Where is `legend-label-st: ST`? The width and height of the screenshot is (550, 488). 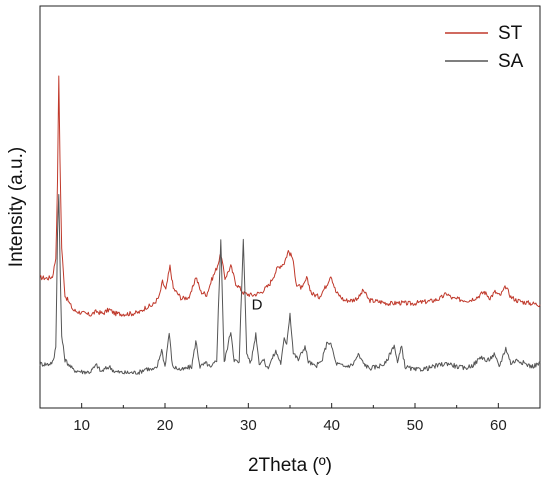
legend-label-st: ST is located at coordinates (510, 33).